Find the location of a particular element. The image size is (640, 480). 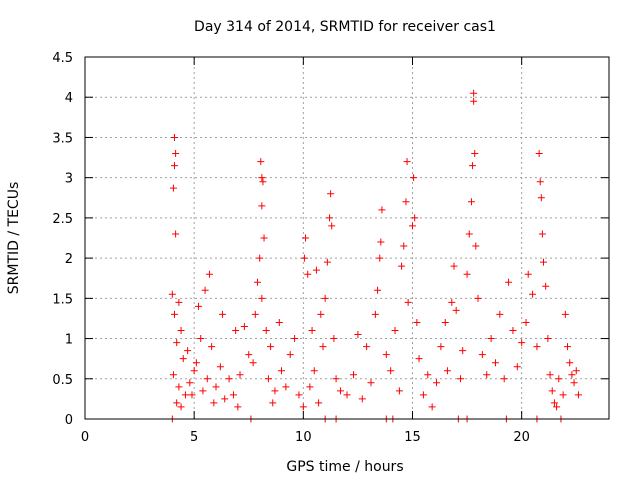

y-tick-label: 0 is located at coordinates (69, 420).